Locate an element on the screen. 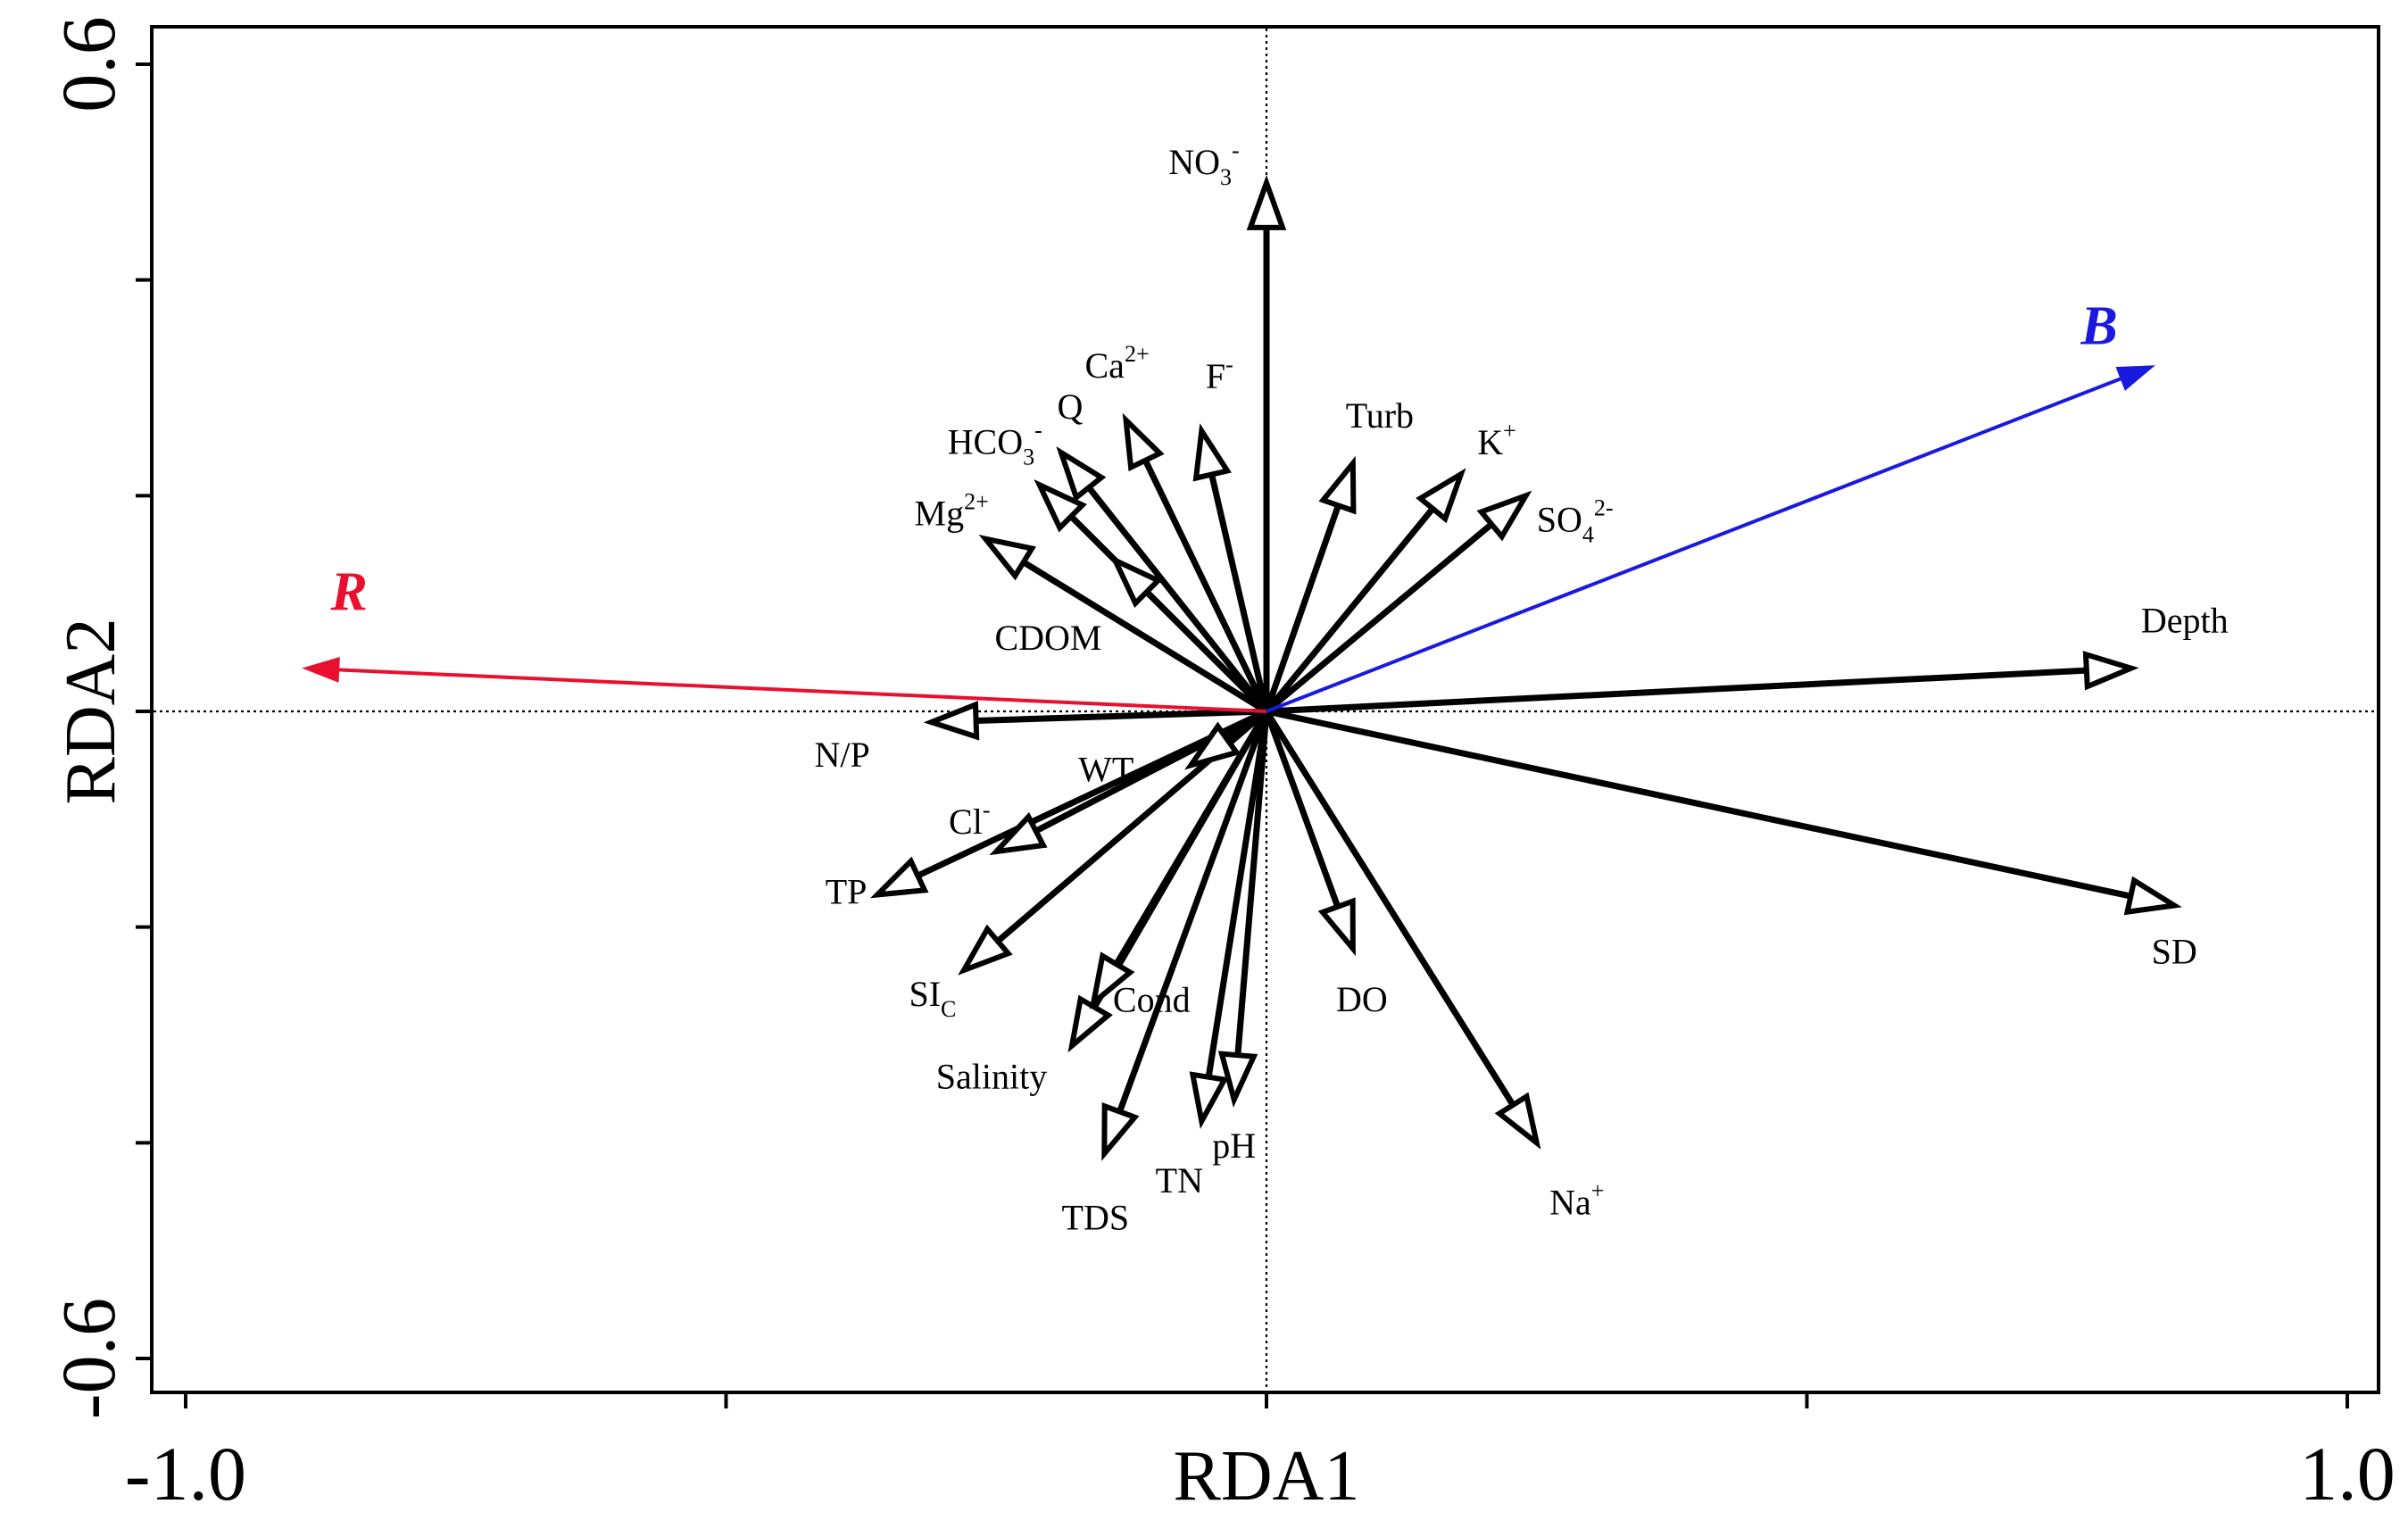 This screenshot has height=1537, width=2408. label-text: TDS is located at coordinates (1096, 1217).